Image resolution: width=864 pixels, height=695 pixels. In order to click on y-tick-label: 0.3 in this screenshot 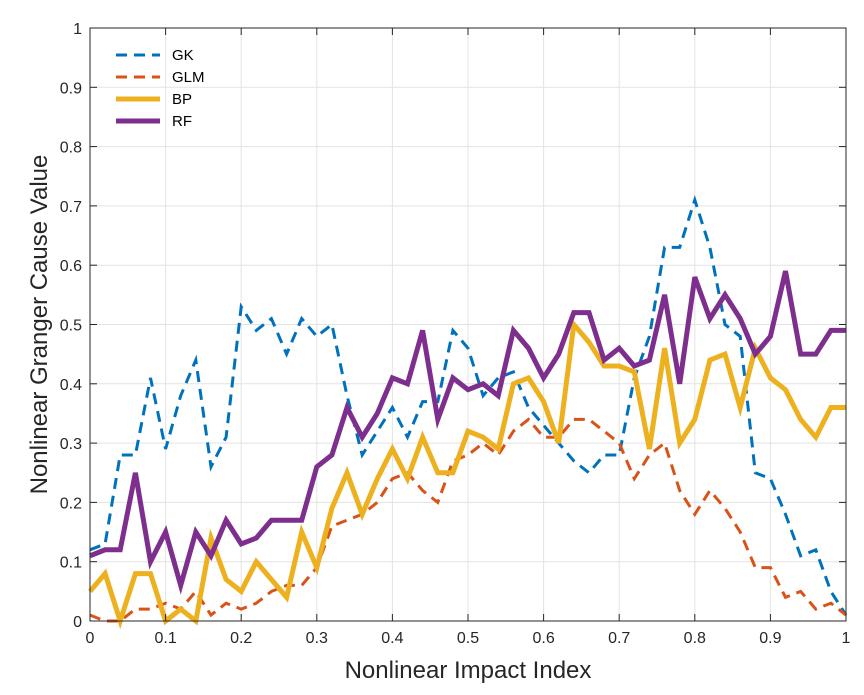, I will do `click(71, 444)`.